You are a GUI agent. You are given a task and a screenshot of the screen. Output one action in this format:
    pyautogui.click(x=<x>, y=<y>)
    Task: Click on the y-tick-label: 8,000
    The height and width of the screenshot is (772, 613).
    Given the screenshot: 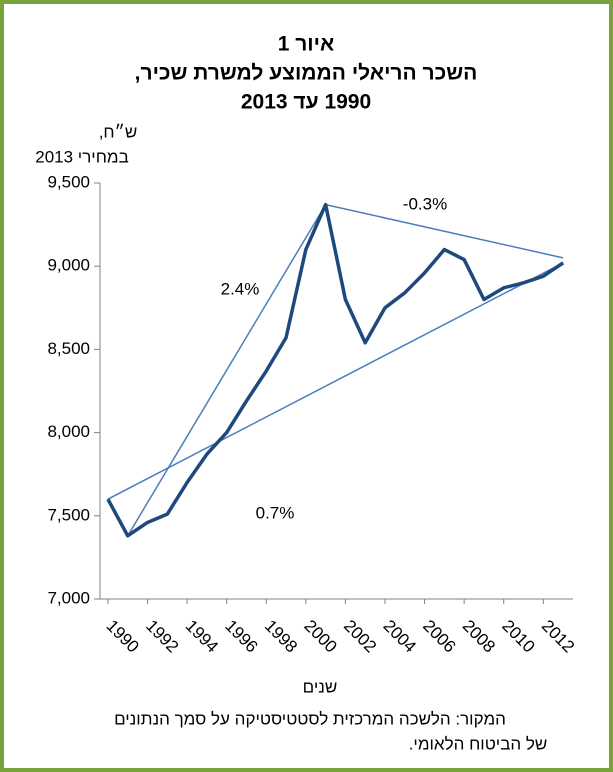 What is the action you would take?
    pyautogui.click(x=68, y=431)
    